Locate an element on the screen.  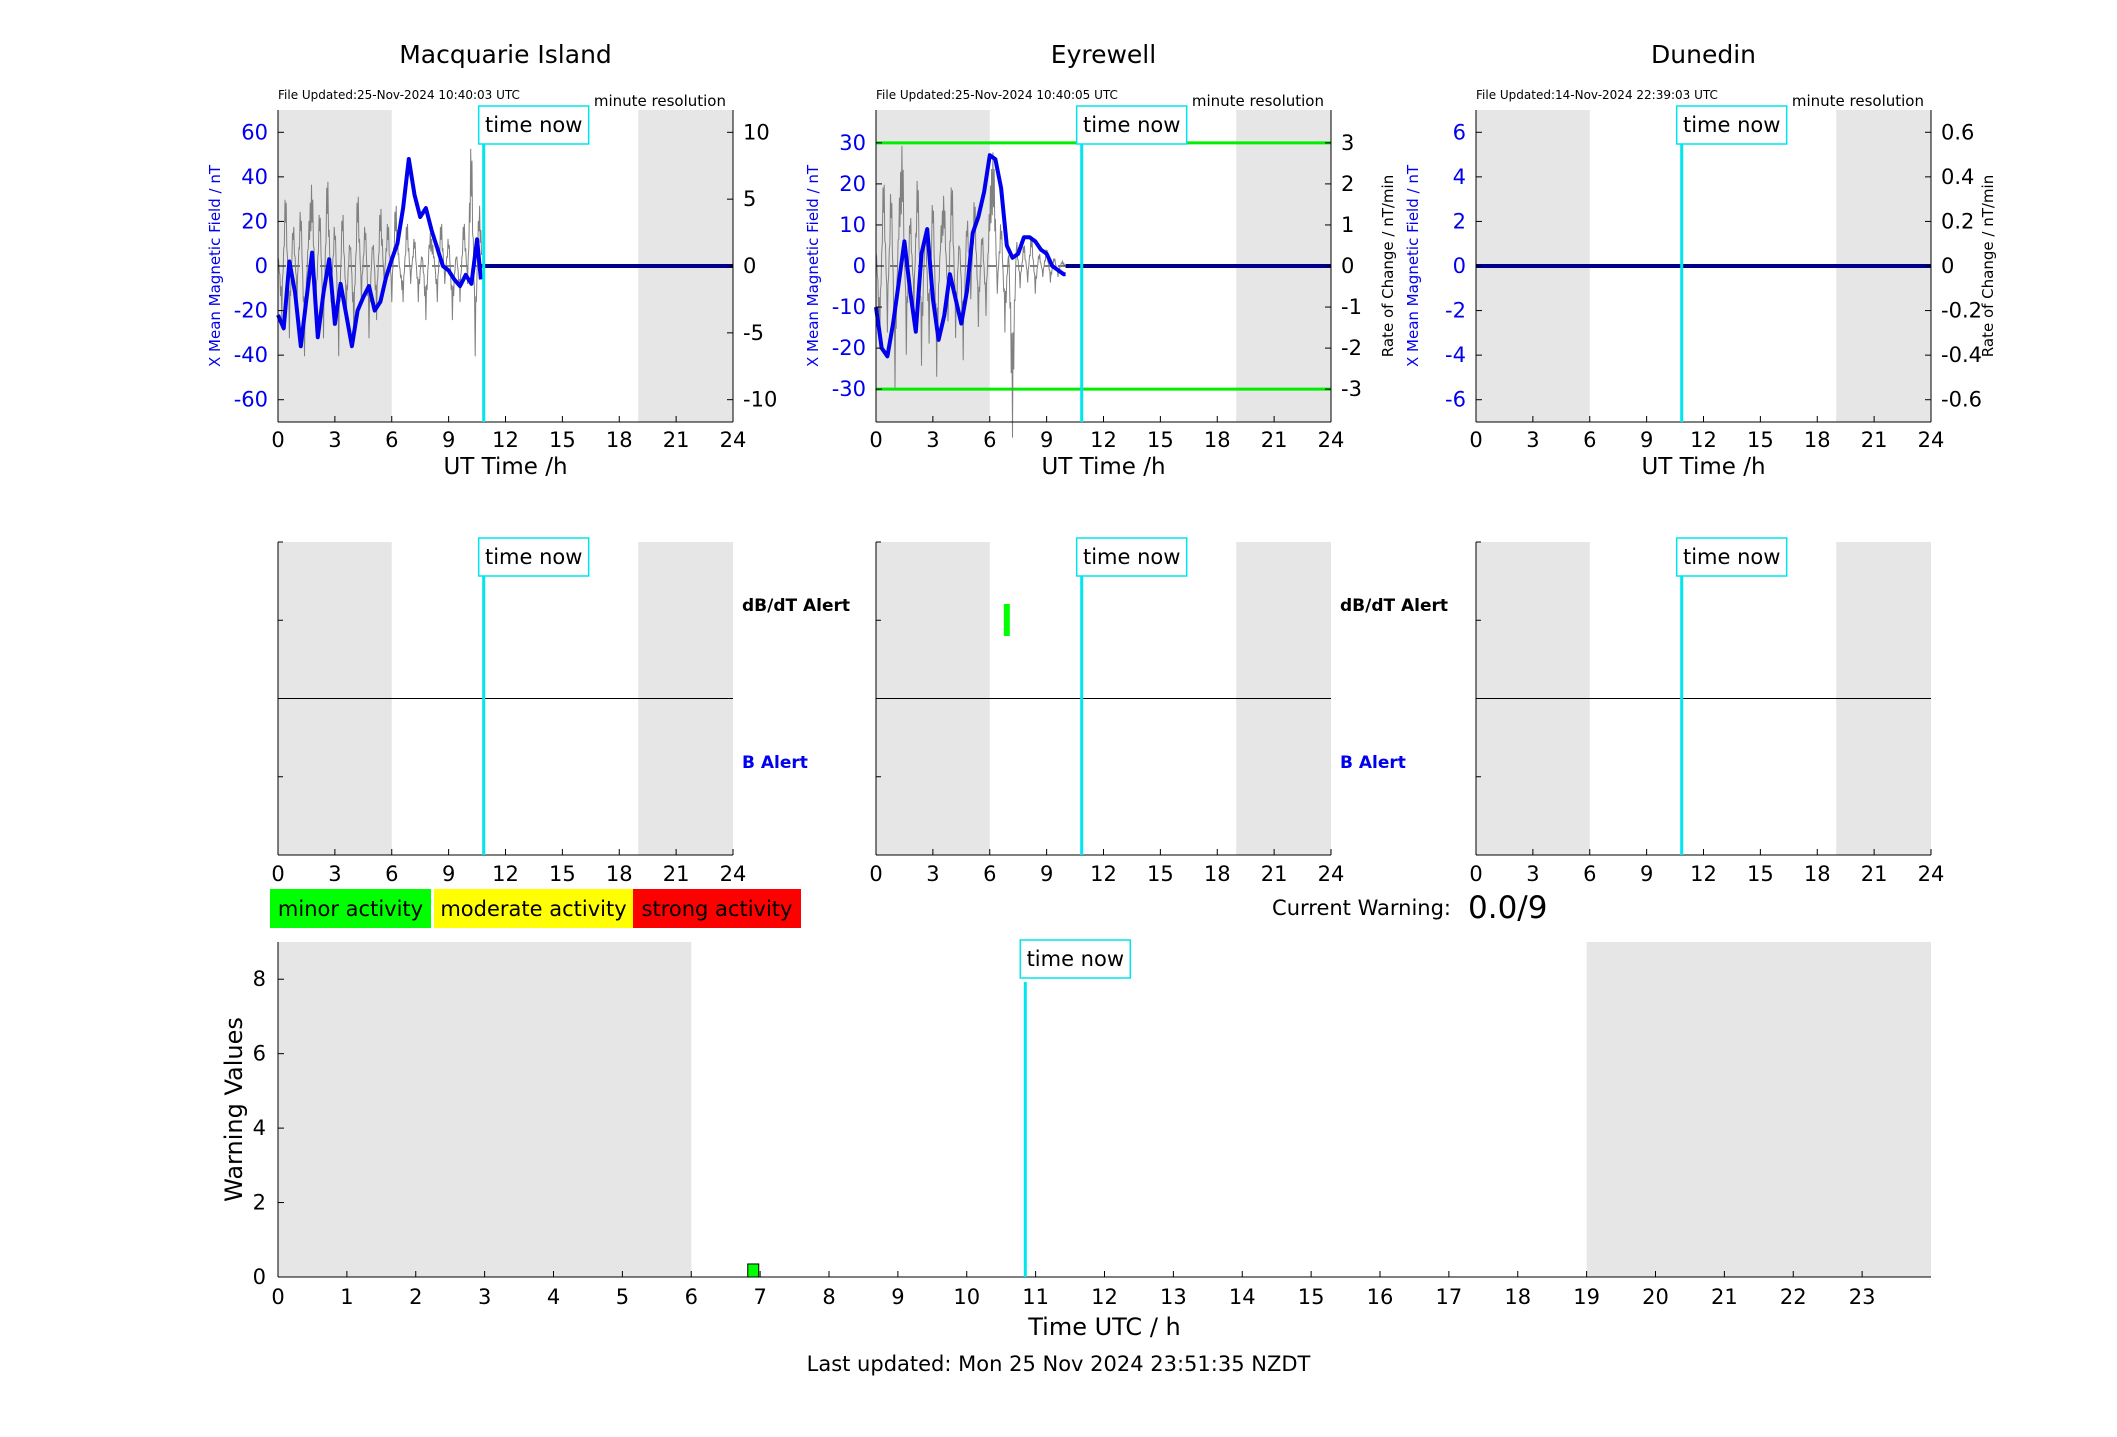
x-tick-label: 22 is located at coordinates (1793, 1297).